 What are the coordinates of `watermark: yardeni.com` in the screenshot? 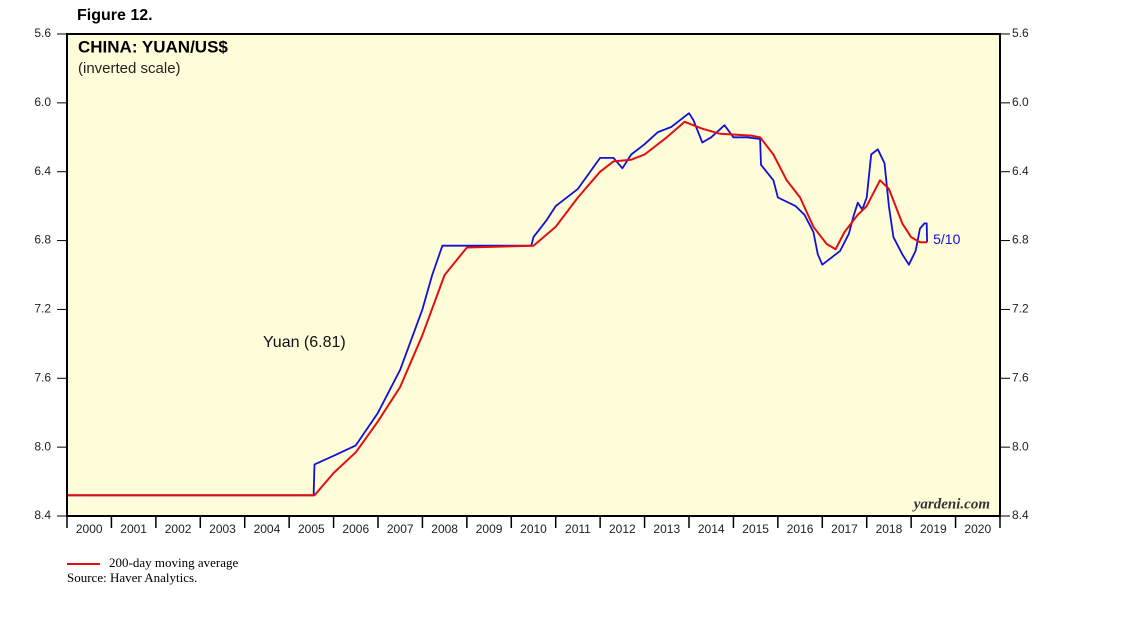 It's located at (951, 504).